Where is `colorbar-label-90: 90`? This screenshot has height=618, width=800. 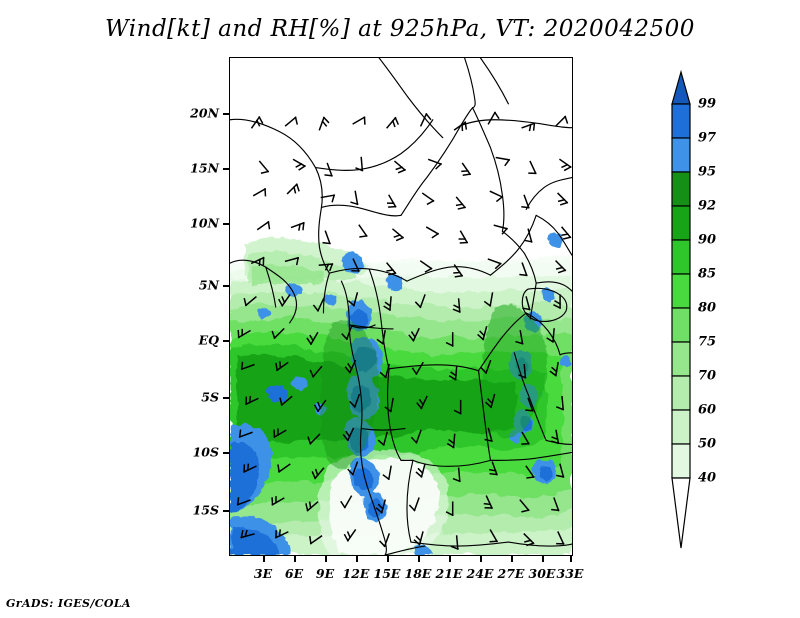
colorbar-label-90: 90 is located at coordinates (707, 240).